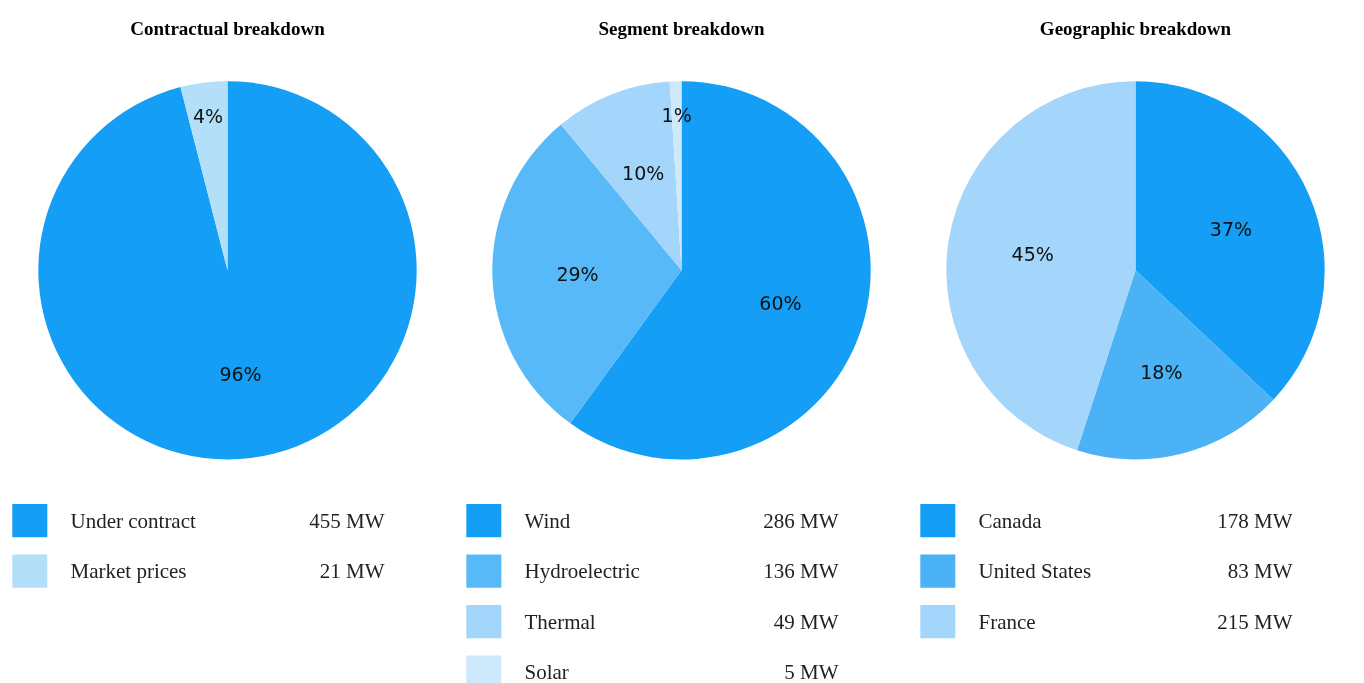 This screenshot has height=683, width=1364. I want to click on text: 455 MW, so click(347, 520).